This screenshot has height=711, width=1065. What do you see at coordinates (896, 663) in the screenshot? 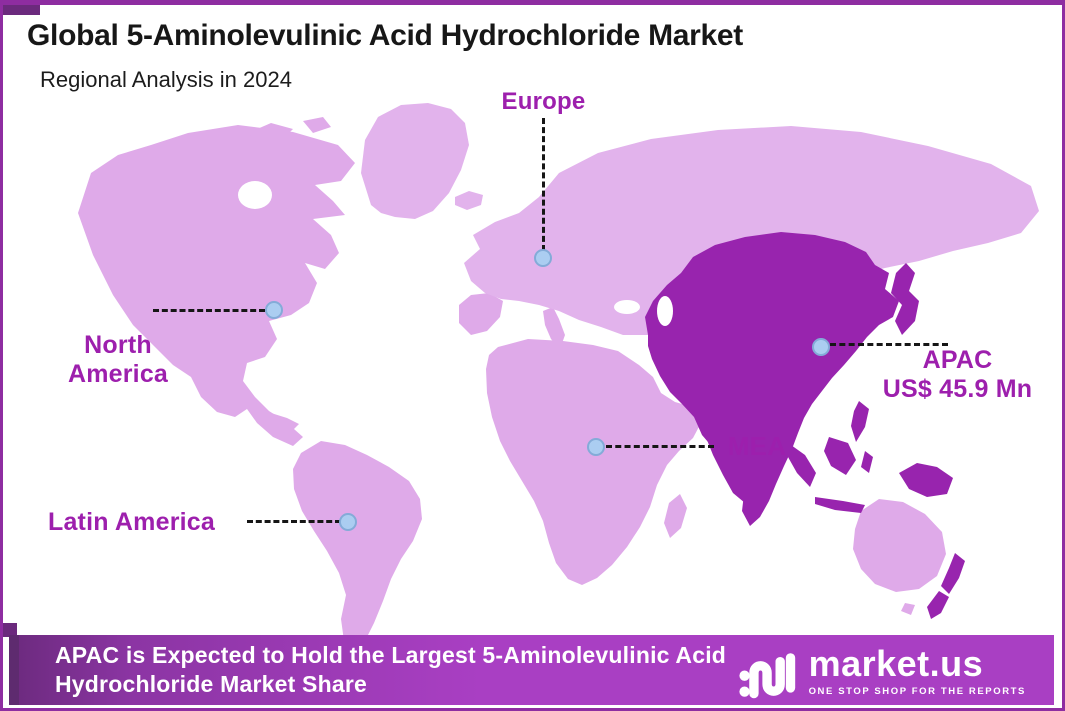
I see `logo-brand: market.us` at bounding box center [896, 663].